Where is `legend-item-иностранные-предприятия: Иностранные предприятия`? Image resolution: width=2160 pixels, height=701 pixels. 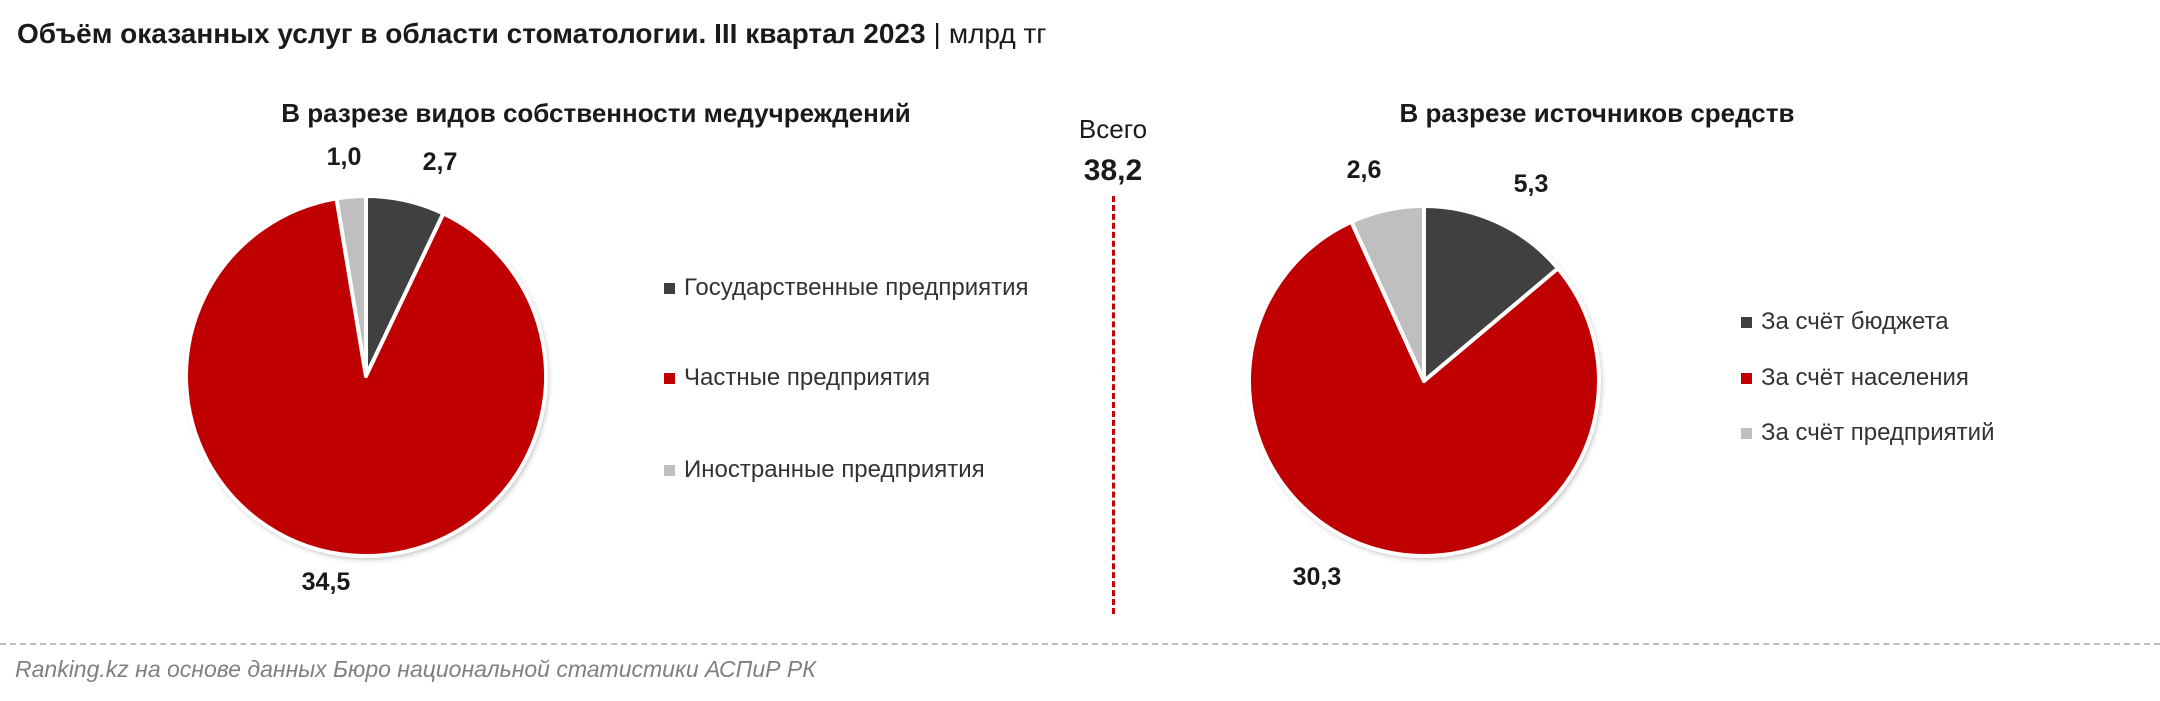
legend-item-иностранные-предприятия: Иностранные предприятия is located at coordinates (824, 470).